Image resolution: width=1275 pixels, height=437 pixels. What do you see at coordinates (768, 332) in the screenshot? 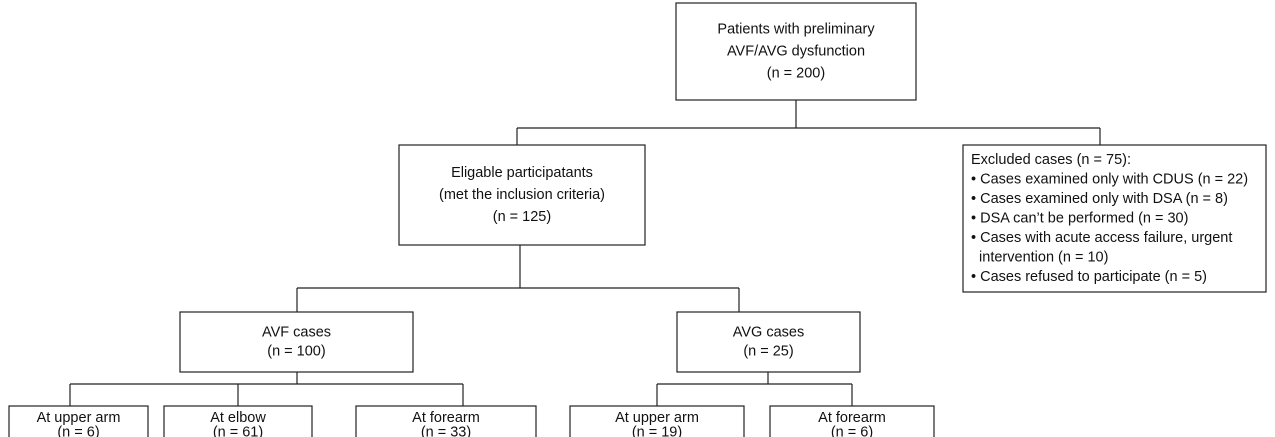
I see `node-label: AVG cases` at bounding box center [768, 332].